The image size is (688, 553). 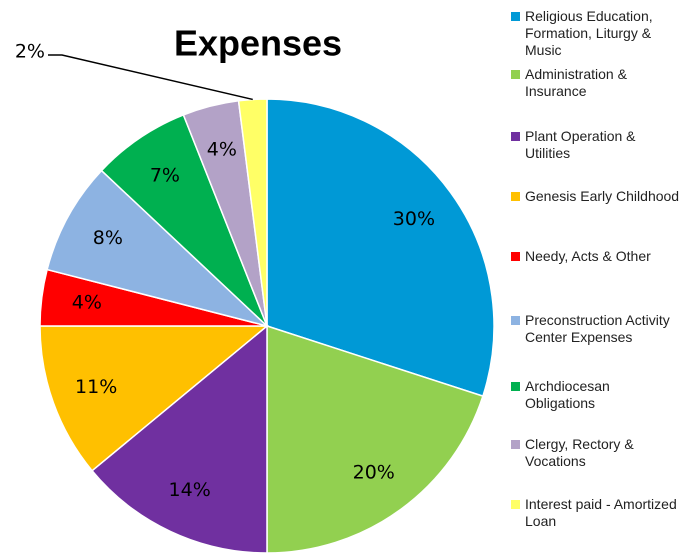 I want to click on data-label: 7%, so click(x=165, y=175).